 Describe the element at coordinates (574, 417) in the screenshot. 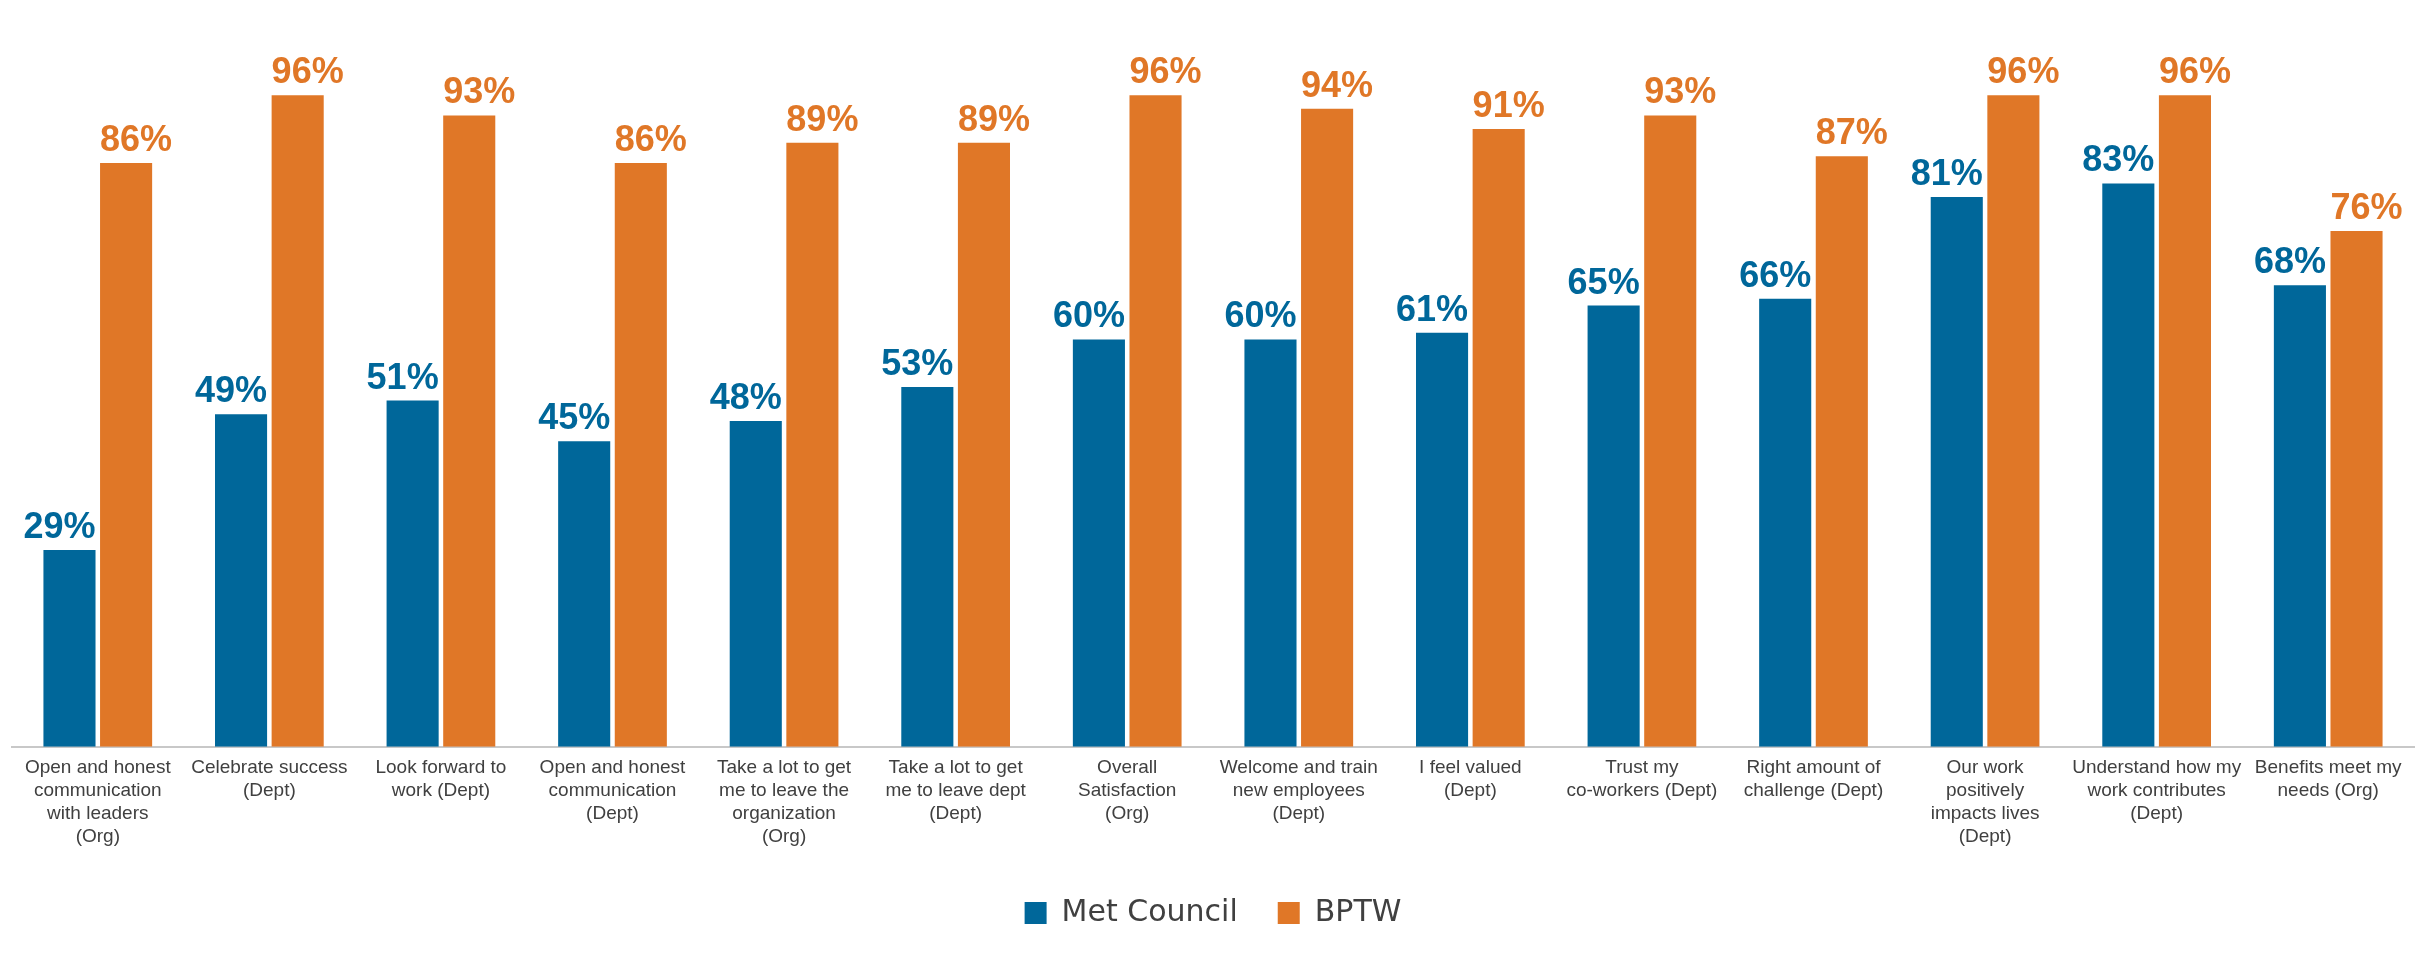

I see `data-label: 45%` at that location.